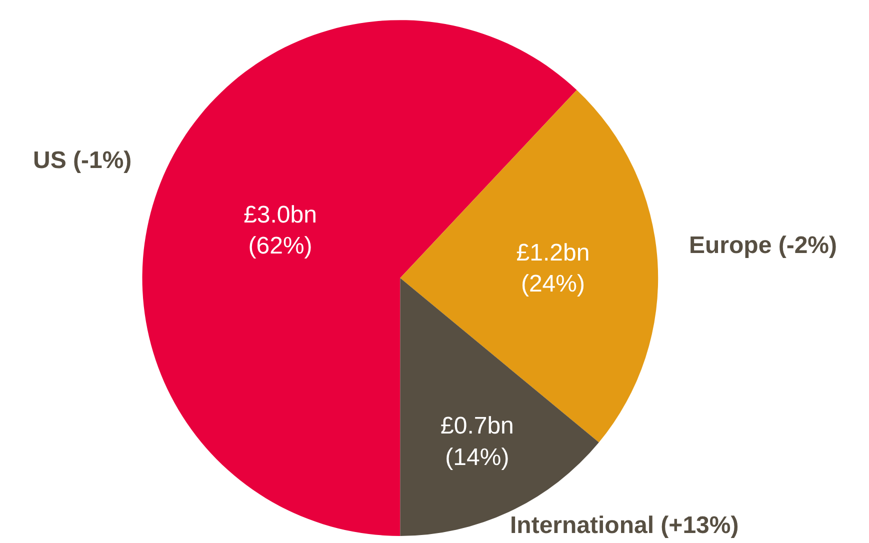 The image size is (869, 543). Describe the element at coordinates (763, 245) in the screenshot. I see `slice-label: Europe (-2%)` at that location.